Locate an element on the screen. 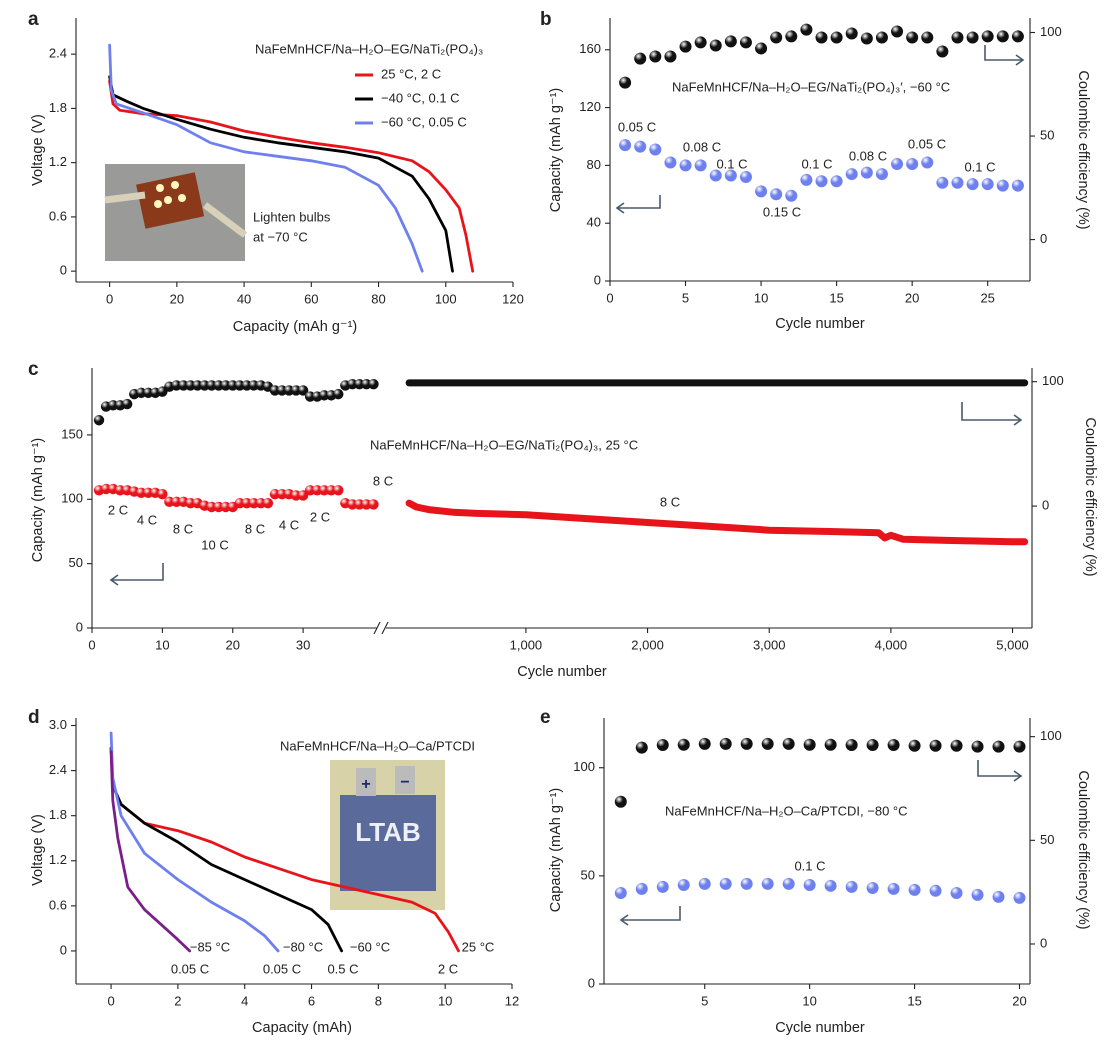 Image resolution: width=1114 pixels, height=1046 pixels. annotation: 10 C is located at coordinates (214, 544).